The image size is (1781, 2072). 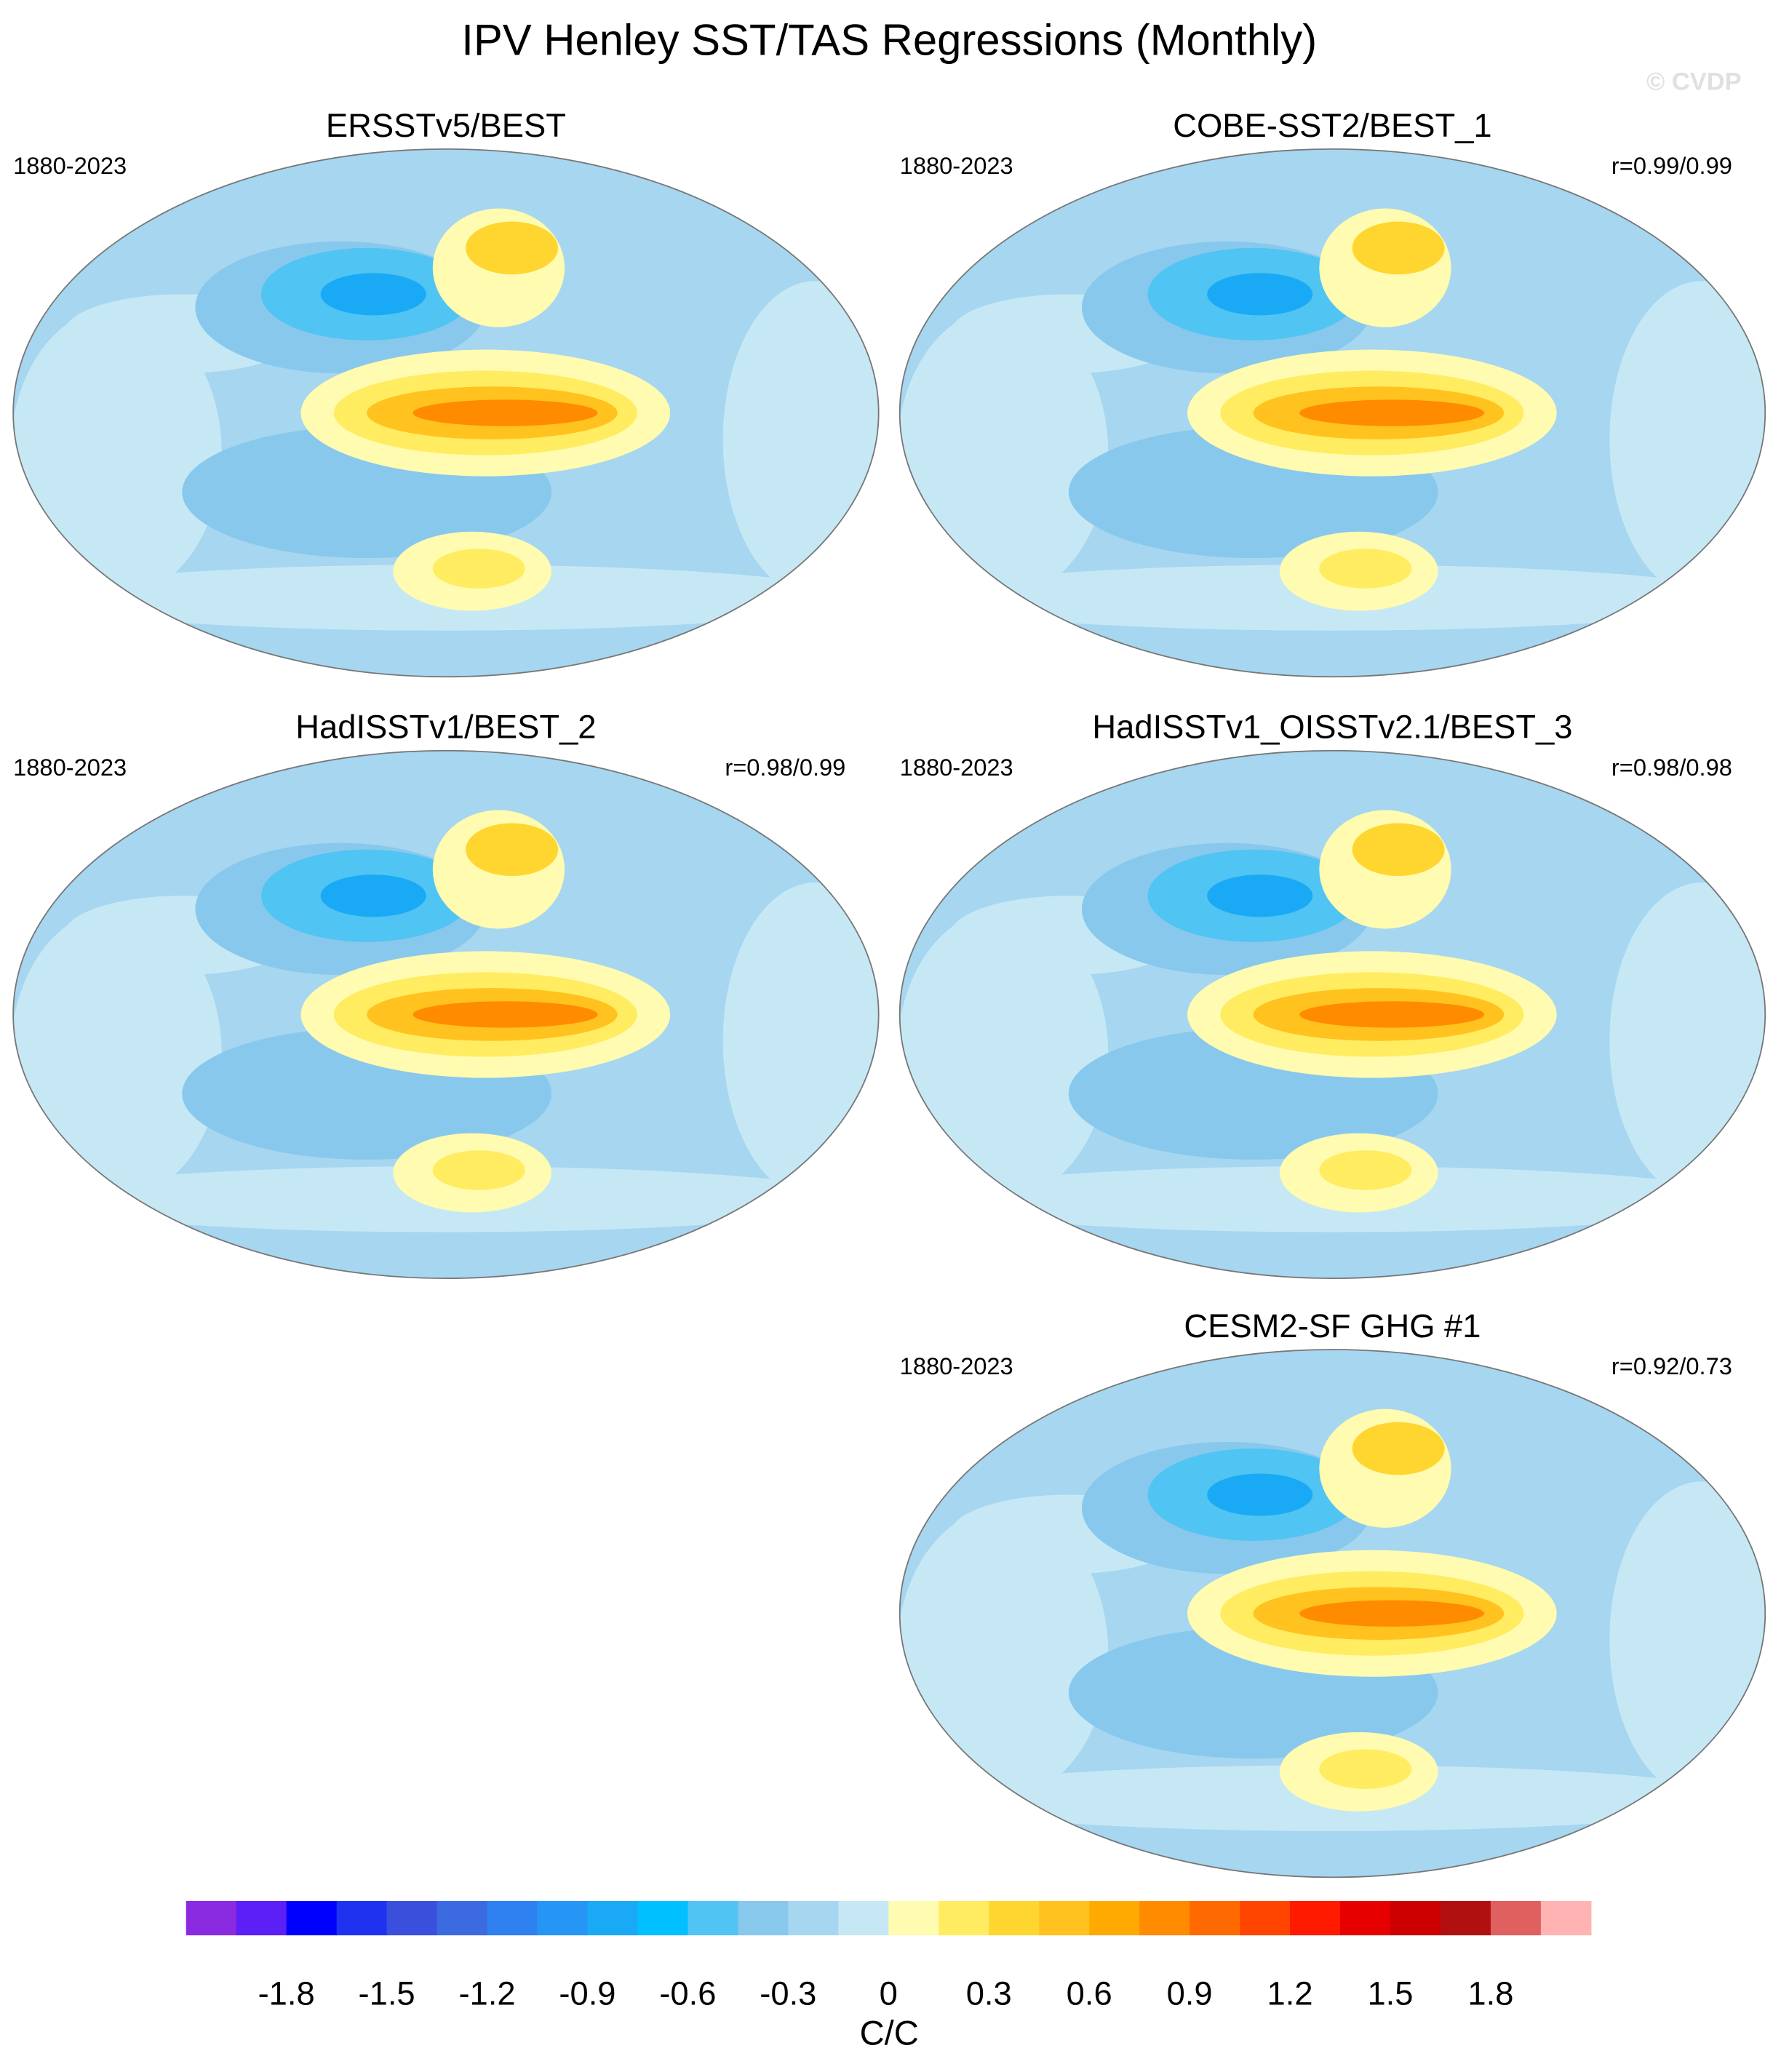 What do you see at coordinates (446, 125) in the screenshot?
I see `panel-title: ERSSTv5/BEST` at bounding box center [446, 125].